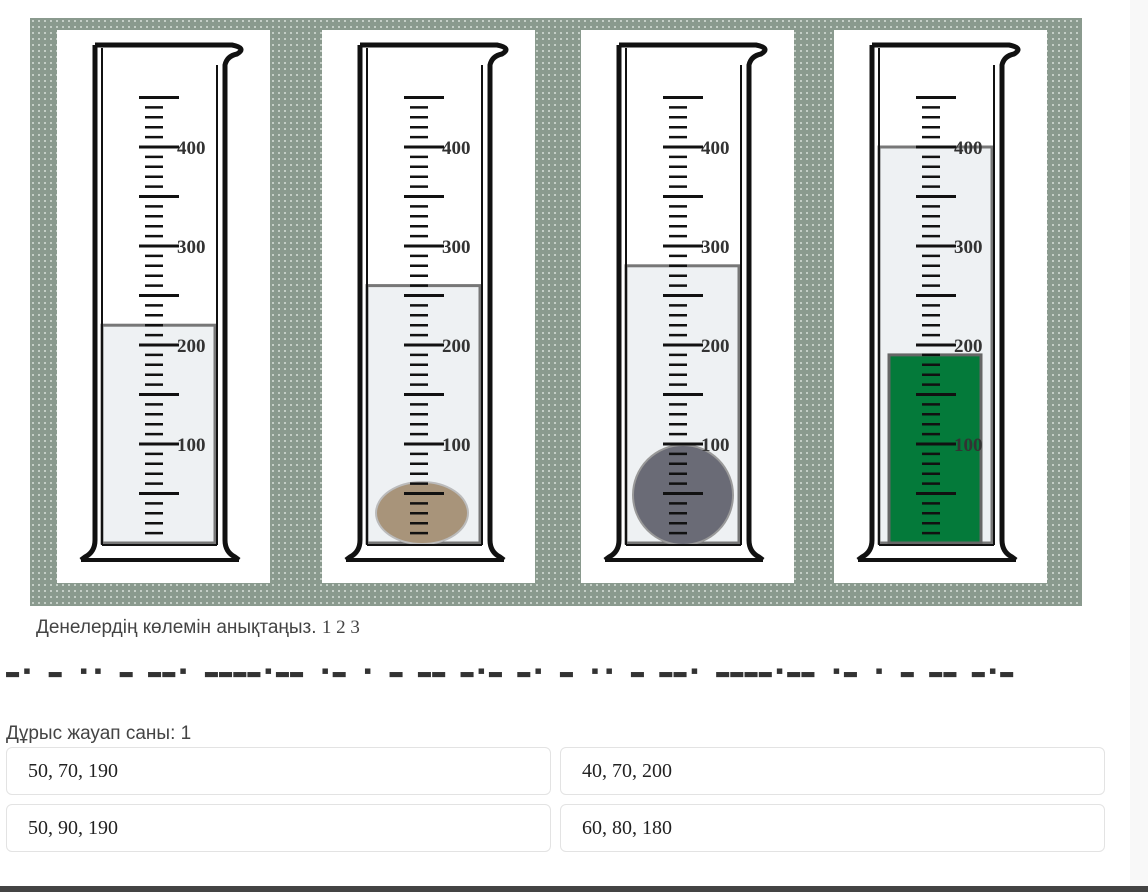  What do you see at coordinates (832, 828) in the screenshot?
I see `option-4: 60, 80, 180` at bounding box center [832, 828].